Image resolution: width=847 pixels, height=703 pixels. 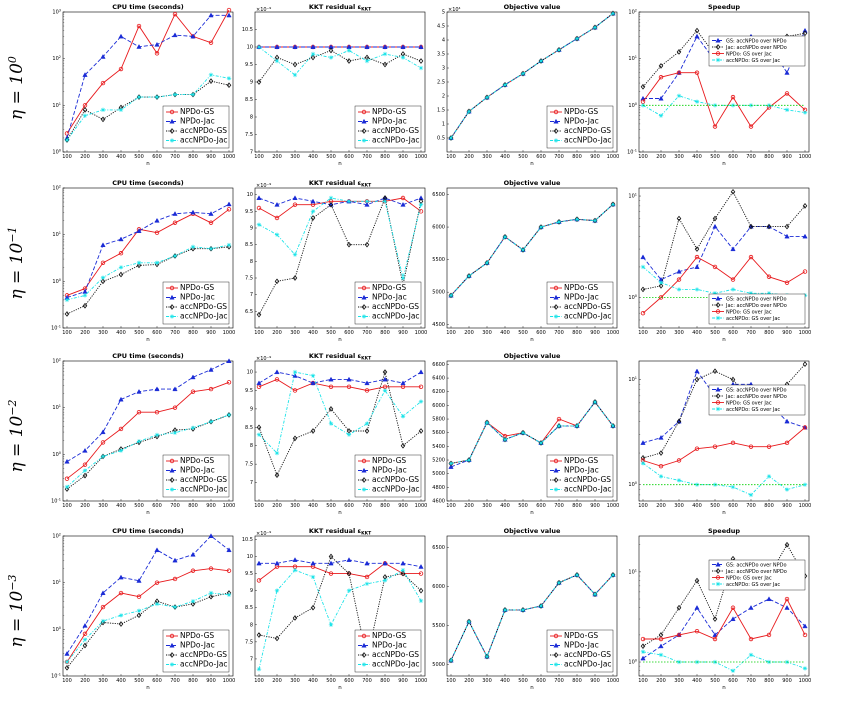 I want to click on panel-title: CPU time (seconds), so click(x=148, y=356).